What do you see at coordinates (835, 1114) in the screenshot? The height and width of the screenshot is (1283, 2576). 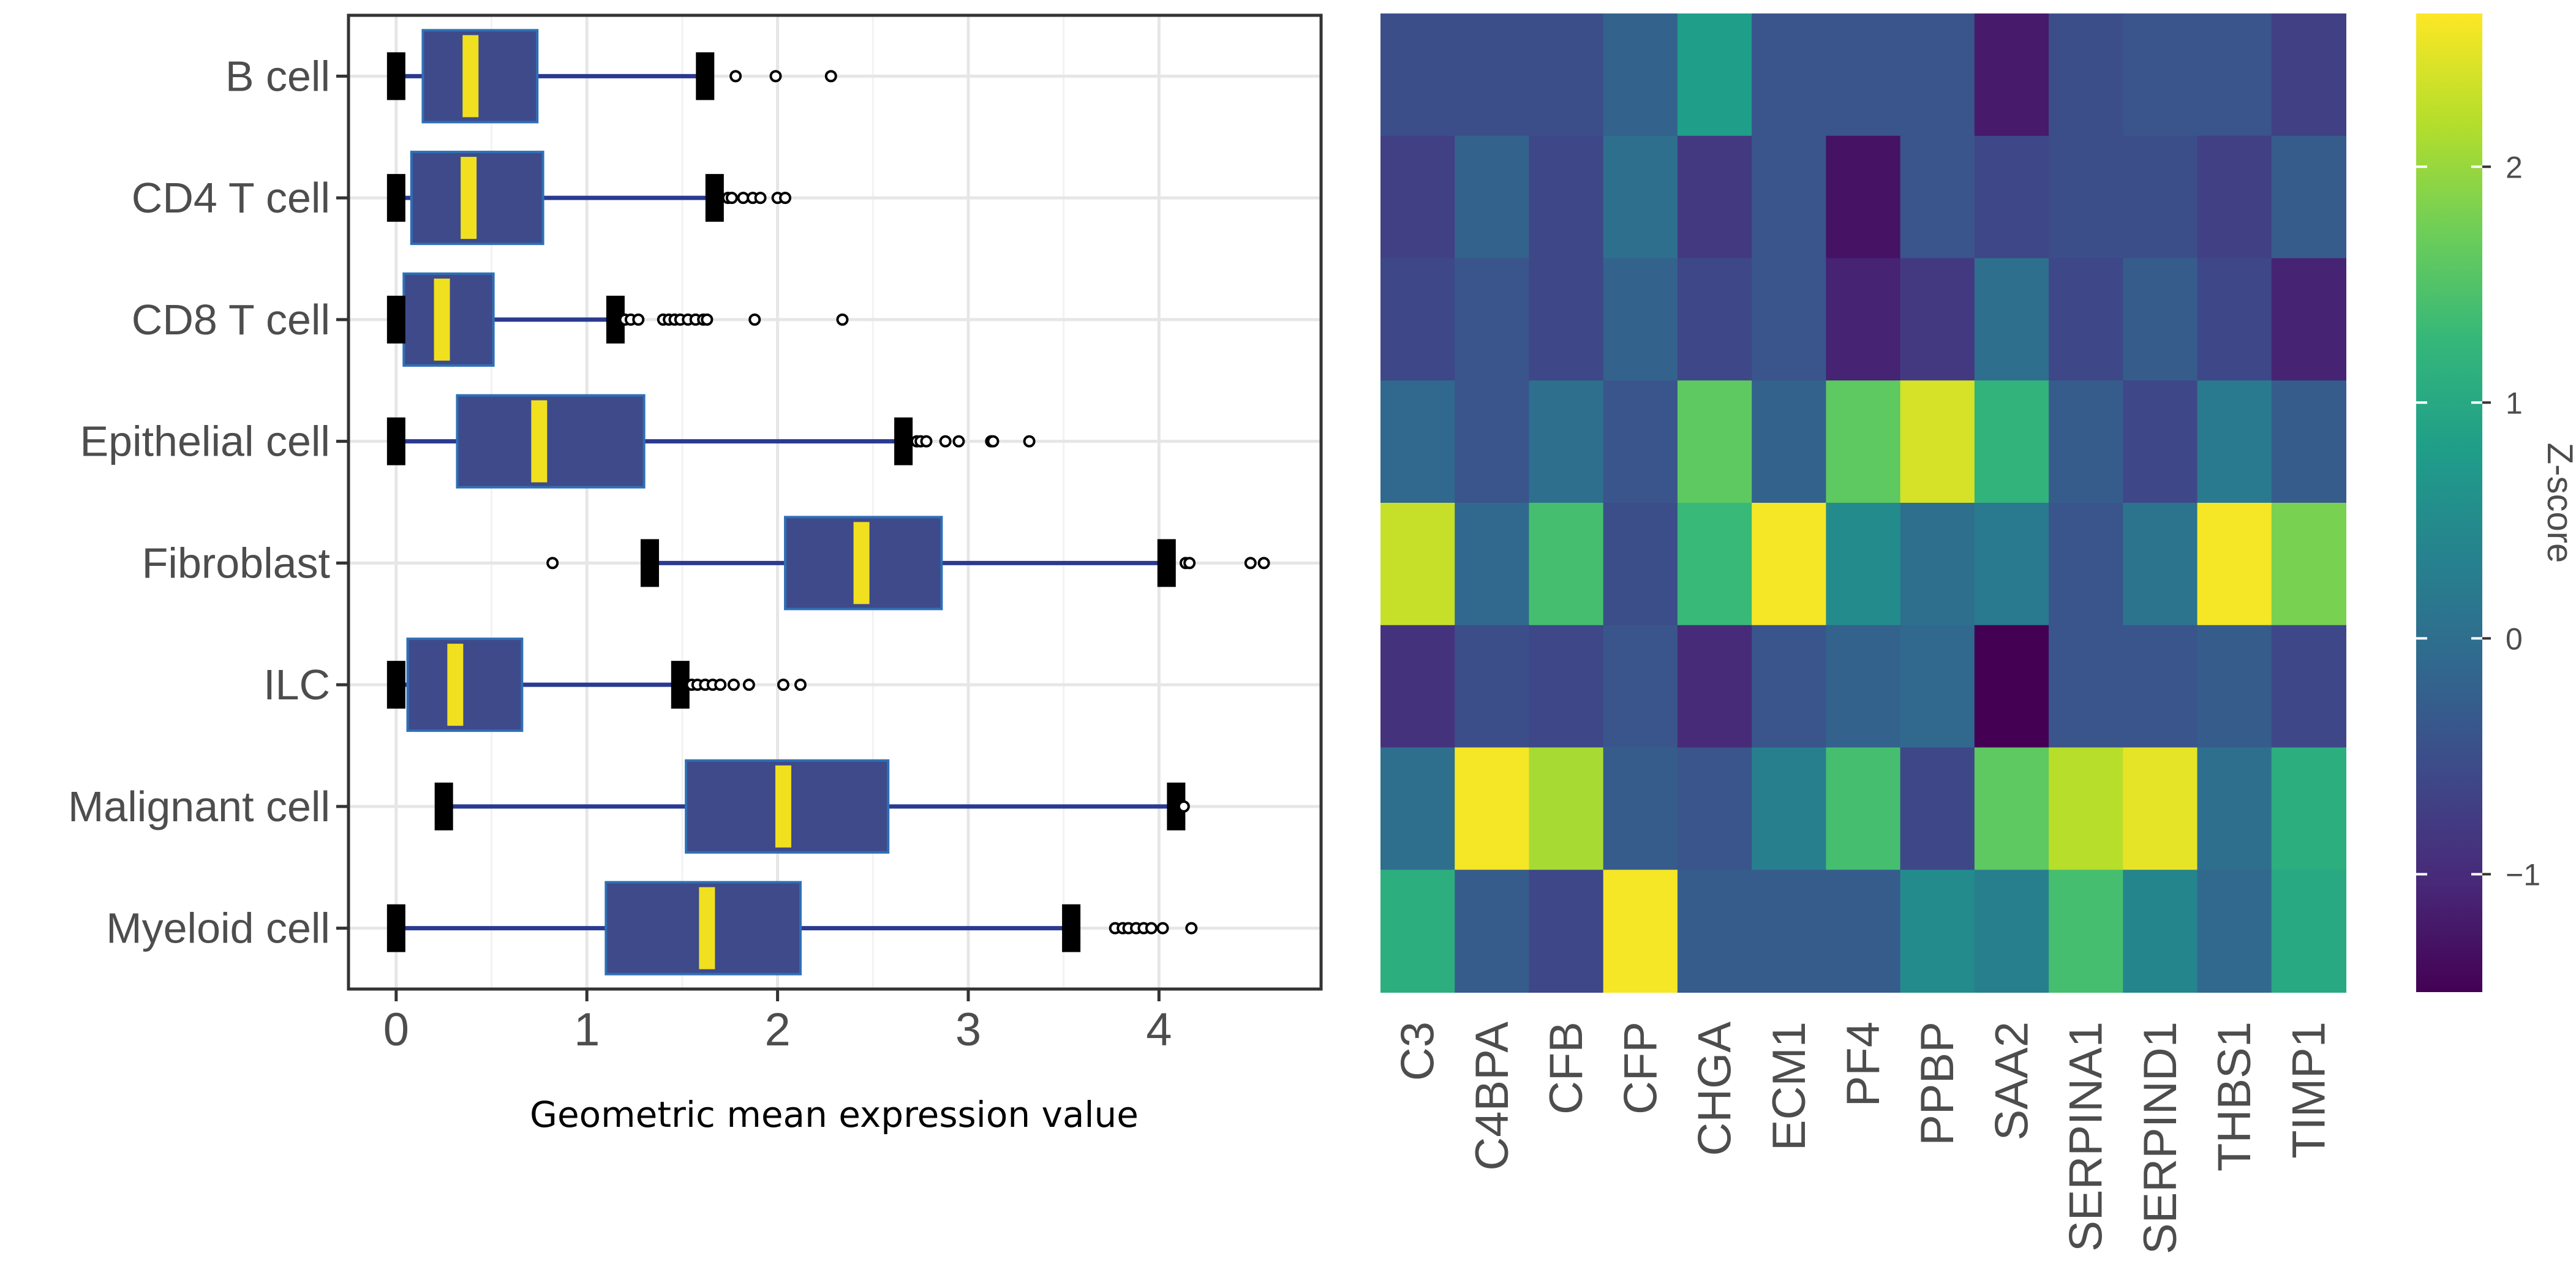 I see `boxplot-x-axis-title: Geometric mean expression value` at bounding box center [835, 1114].